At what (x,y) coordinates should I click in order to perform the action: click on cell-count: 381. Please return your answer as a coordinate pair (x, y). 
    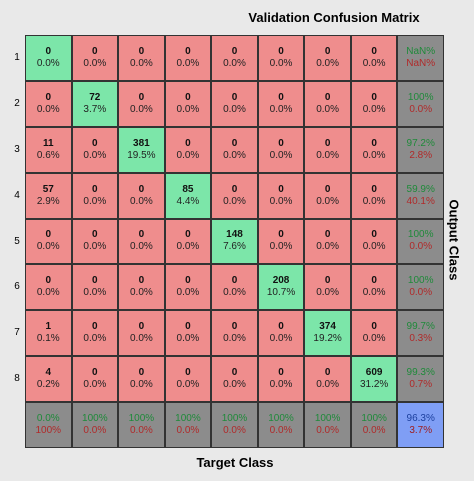
    Looking at the image, I should click on (141, 143).